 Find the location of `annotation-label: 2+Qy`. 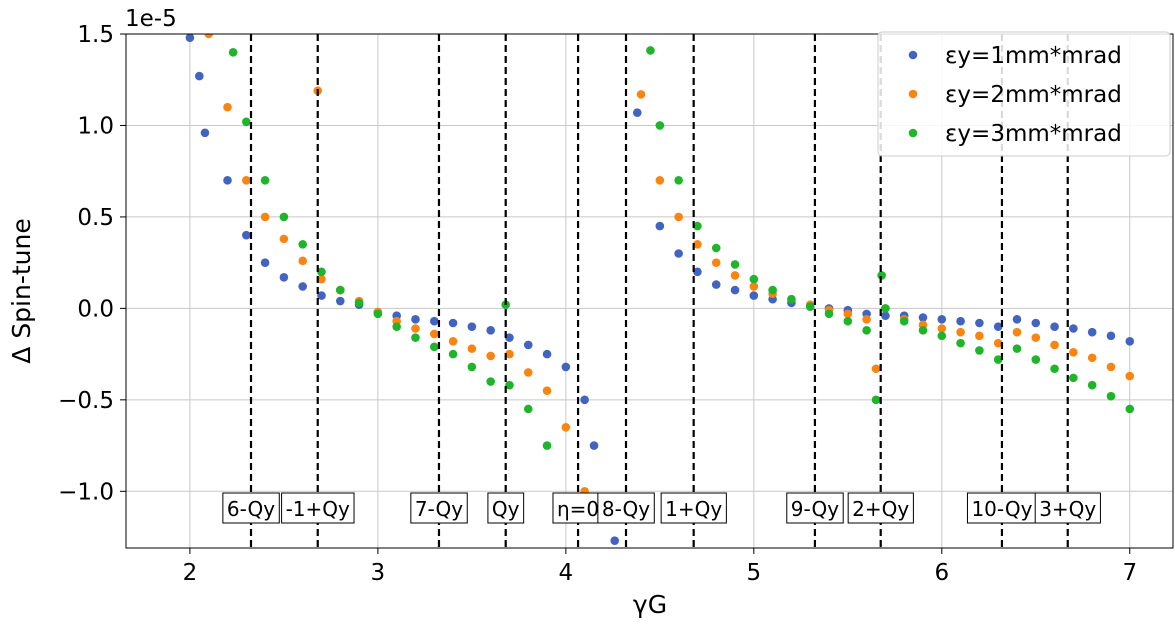

annotation-label: 2+Qy is located at coordinates (880, 509).